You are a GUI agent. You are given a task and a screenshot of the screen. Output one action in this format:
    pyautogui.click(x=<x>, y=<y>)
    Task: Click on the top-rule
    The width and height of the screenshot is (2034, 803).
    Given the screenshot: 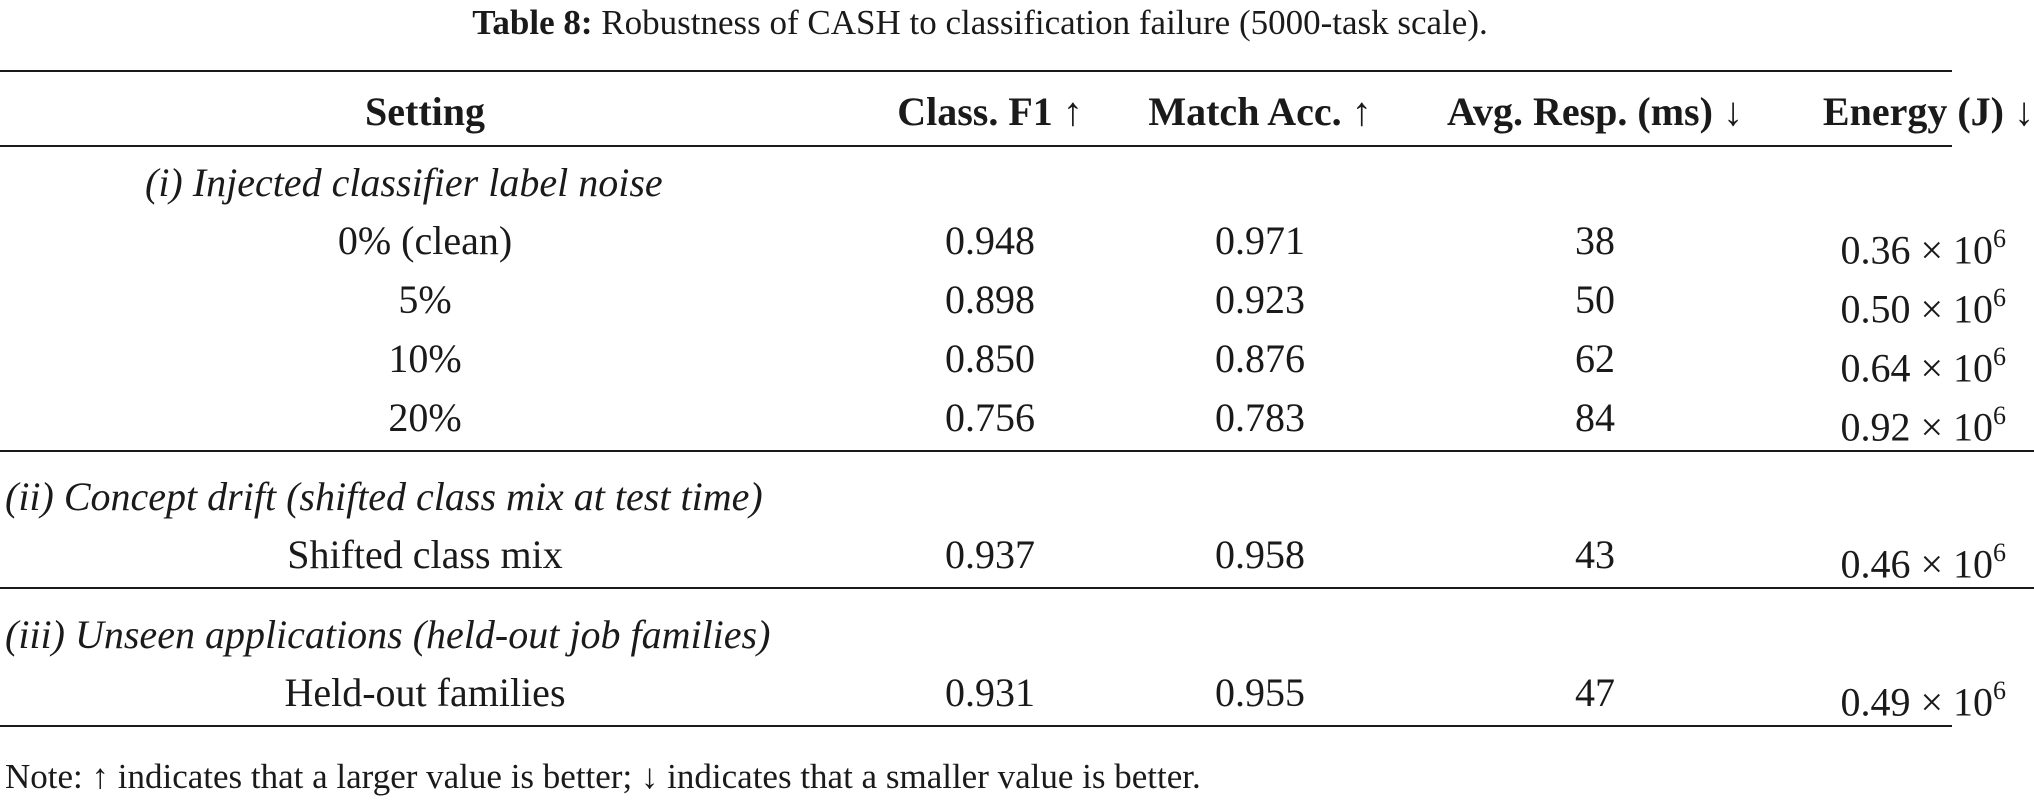 What is the action you would take?
    pyautogui.click(x=976, y=71)
    